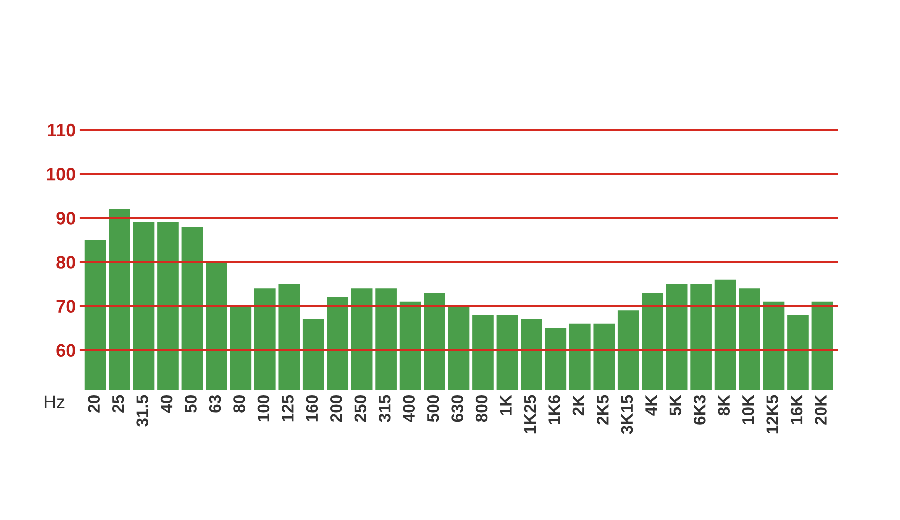 The image size is (900, 520). What do you see at coordinates (554, 409) in the screenshot?
I see `x-tick-label: 1K6` at bounding box center [554, 409].